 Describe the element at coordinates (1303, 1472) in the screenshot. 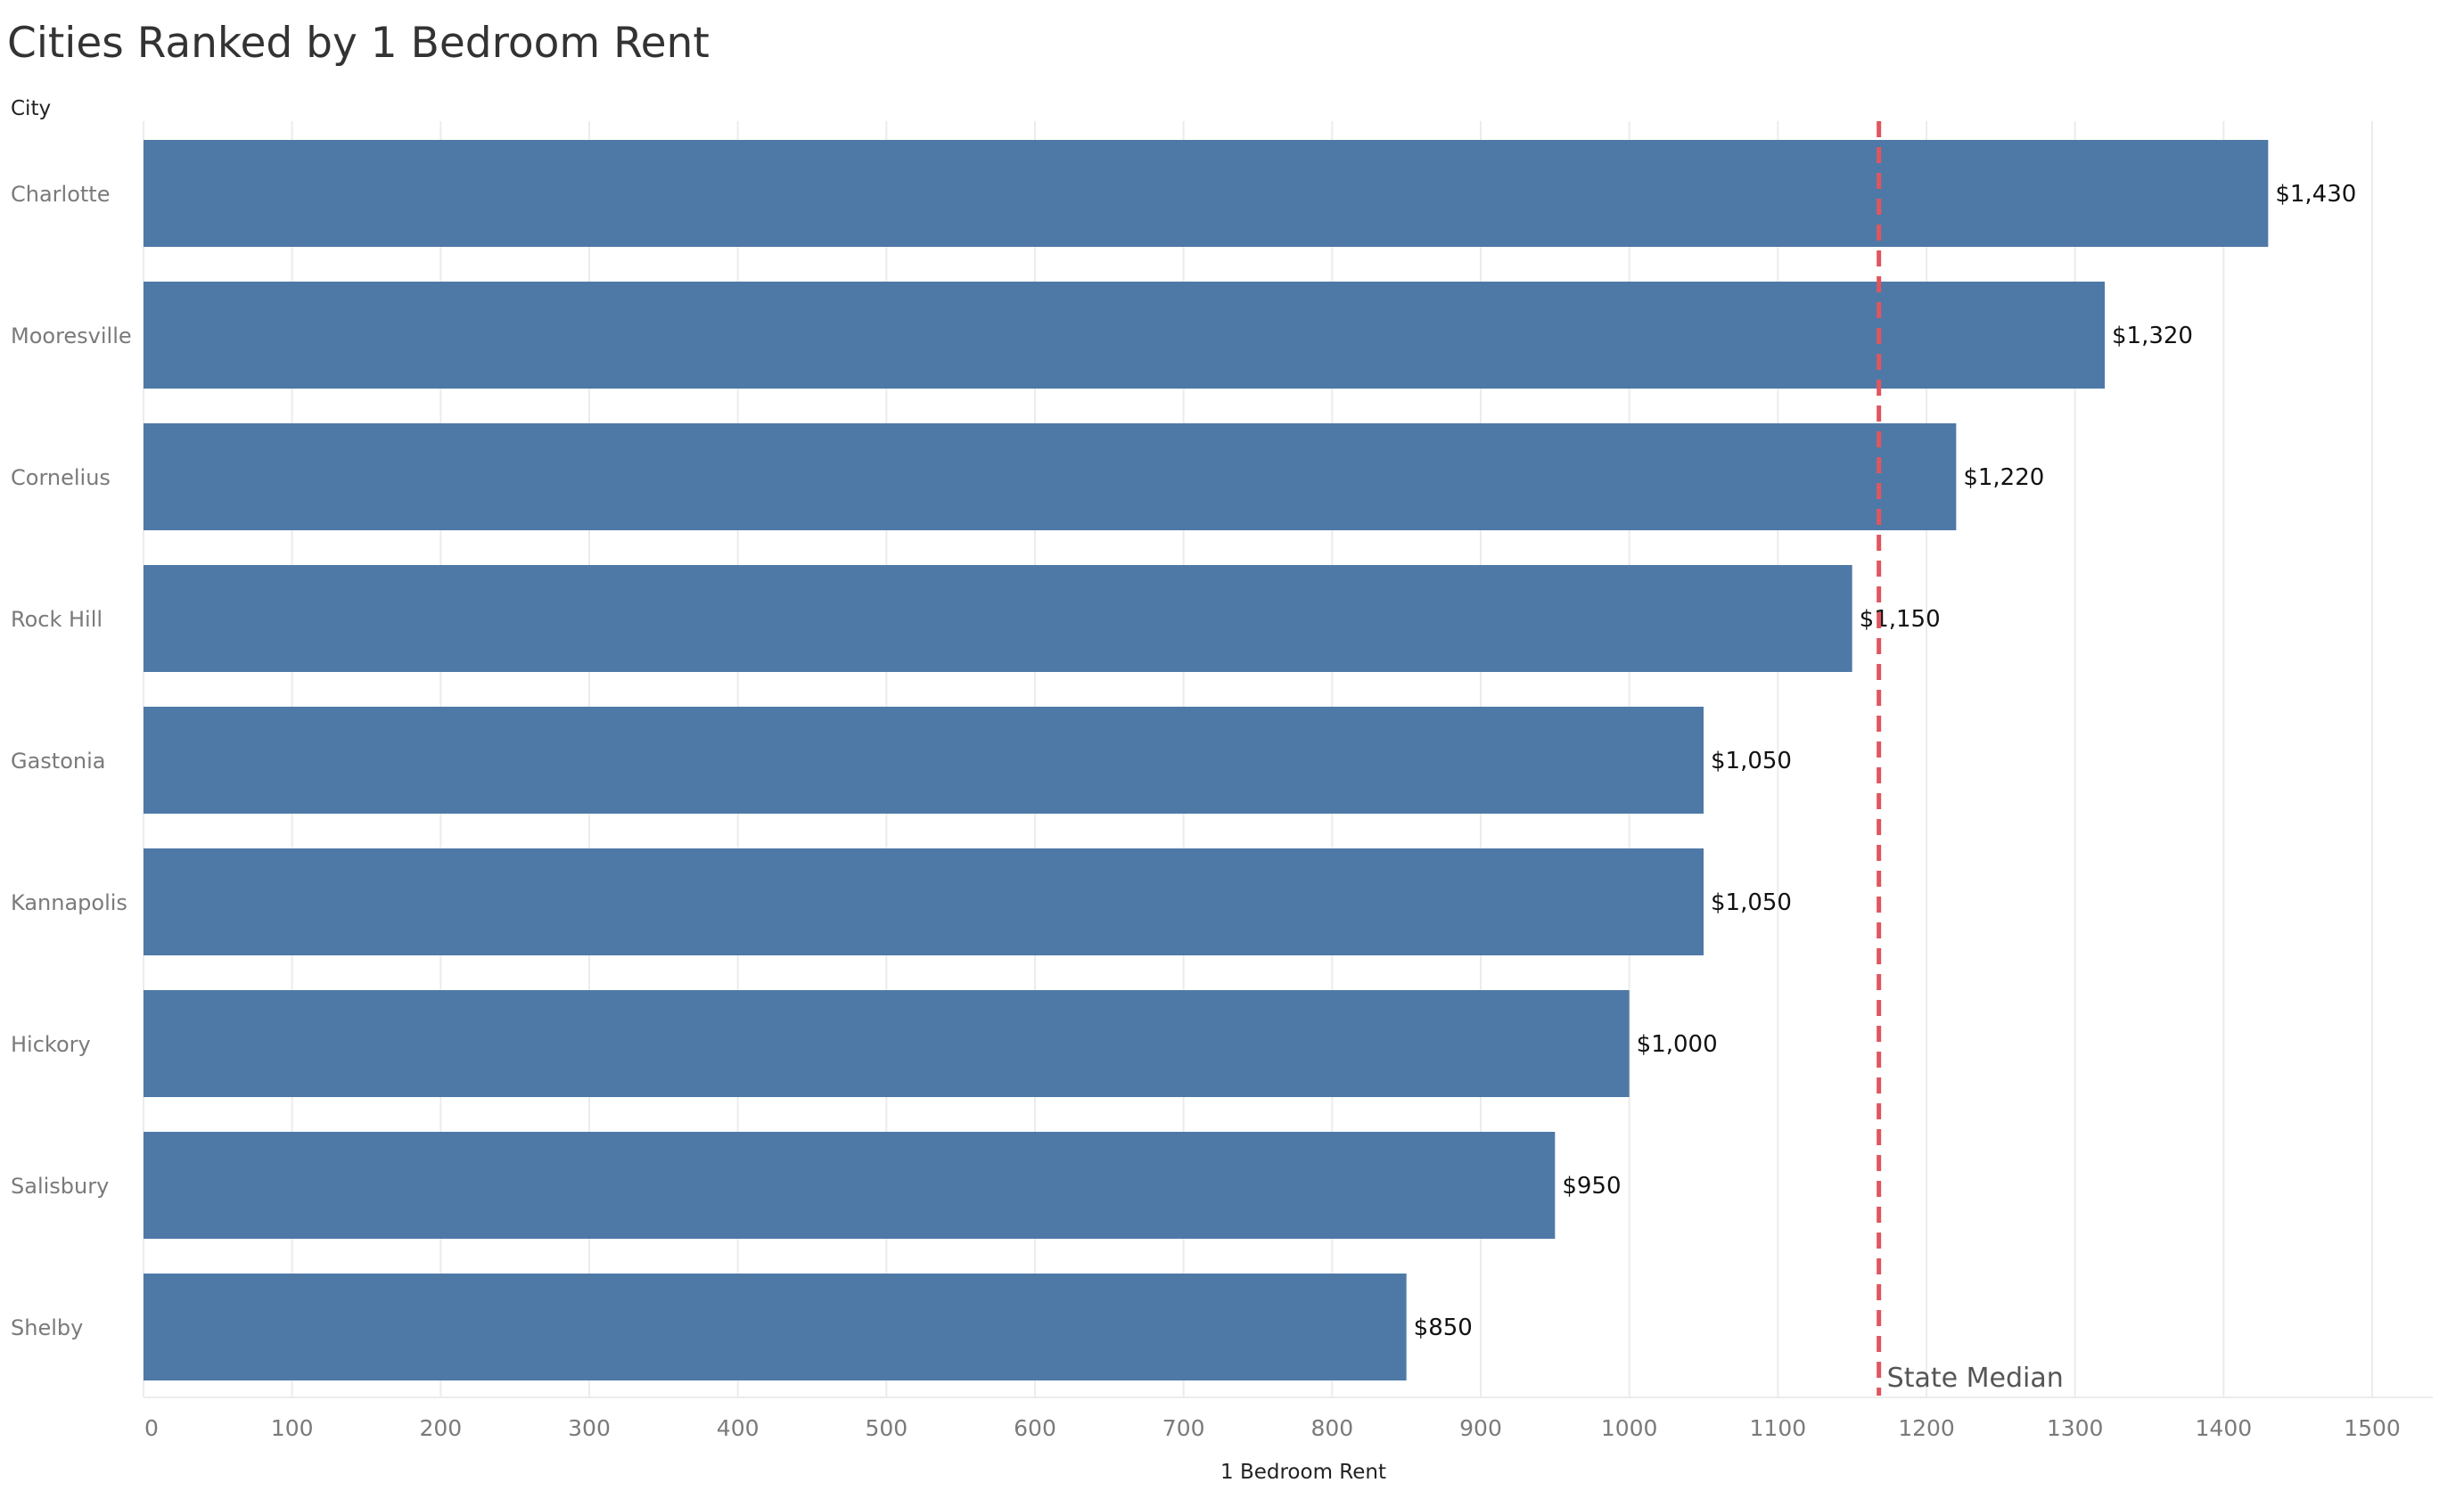

I see `x-axis-label: 1 Bedroom Rent` at that location.